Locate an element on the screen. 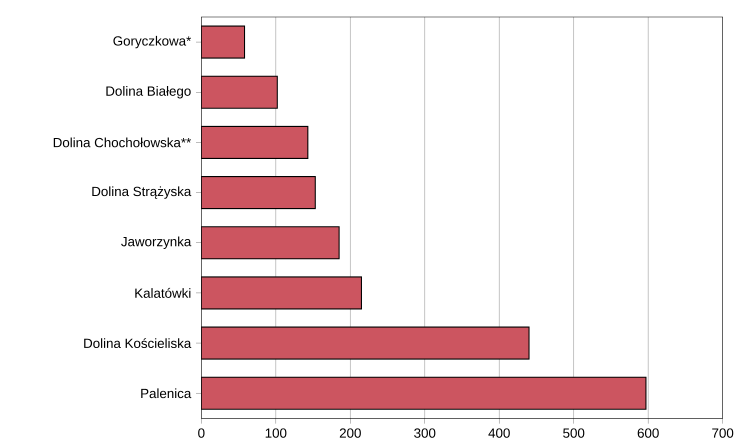 The width and height of the screenshot is (740, 445). y-tick-label: Dolina Strążyska is located at coordinates (142, 192).